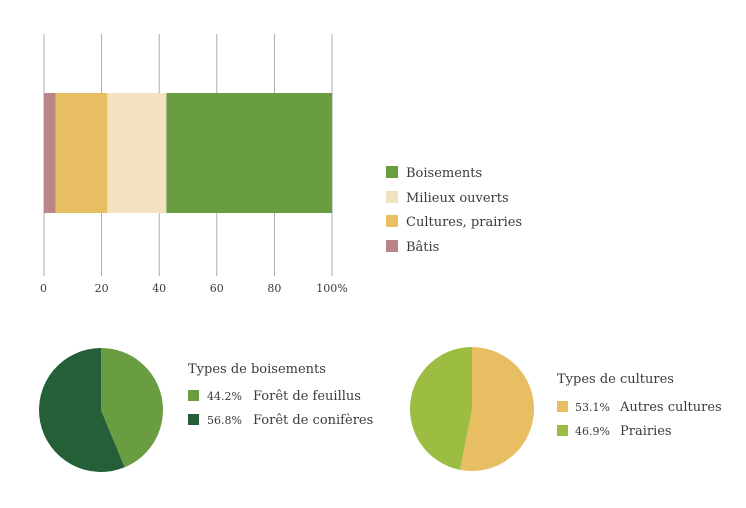 The width and height of the screenshot is (746, 508). I want to click on legend-label-cultures-prairies: Cultures, prairies, so click(464, 222).